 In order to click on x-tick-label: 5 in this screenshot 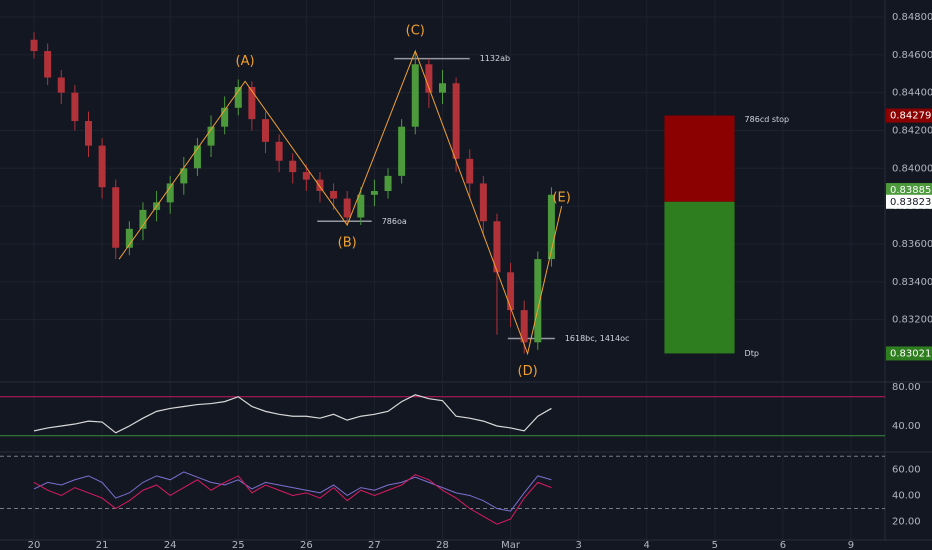, I will do `click(715, 545)`.